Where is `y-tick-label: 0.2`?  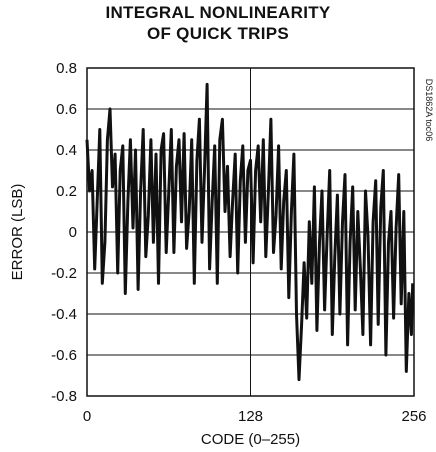 y-tick-label: 0.2 is located at coordinates (66, 191).